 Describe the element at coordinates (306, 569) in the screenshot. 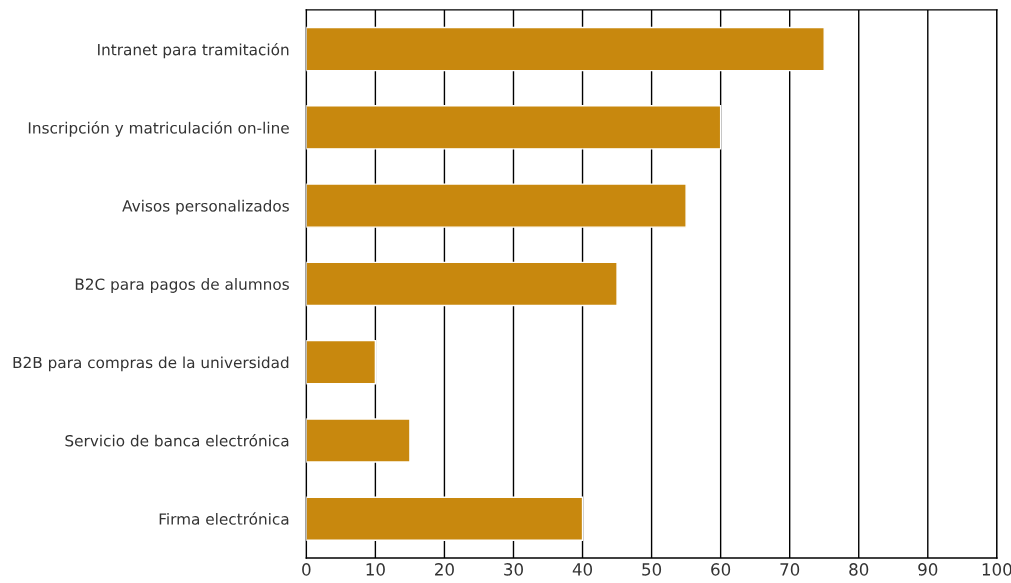

I see `x-tick-label: 0` at that location.